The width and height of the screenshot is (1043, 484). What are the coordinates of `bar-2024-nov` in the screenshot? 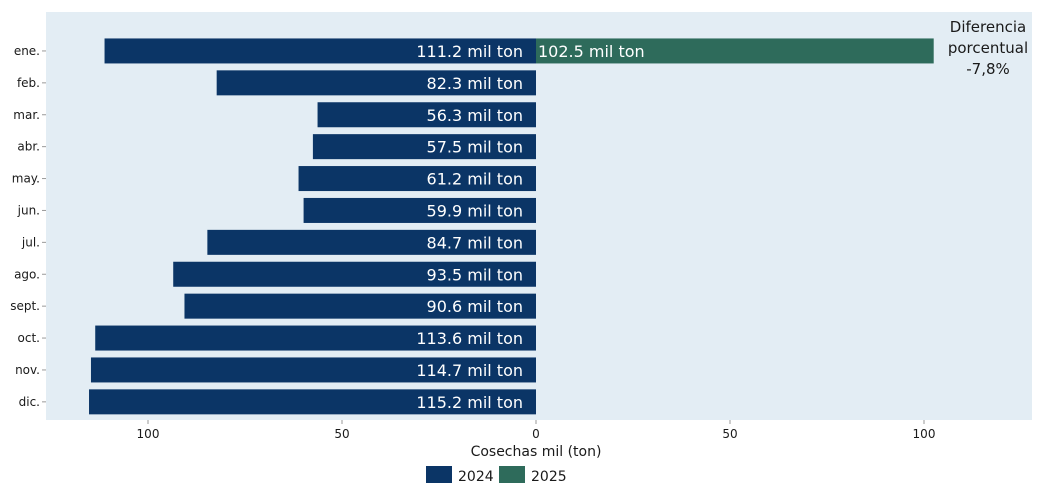 It's located at (313, 370).